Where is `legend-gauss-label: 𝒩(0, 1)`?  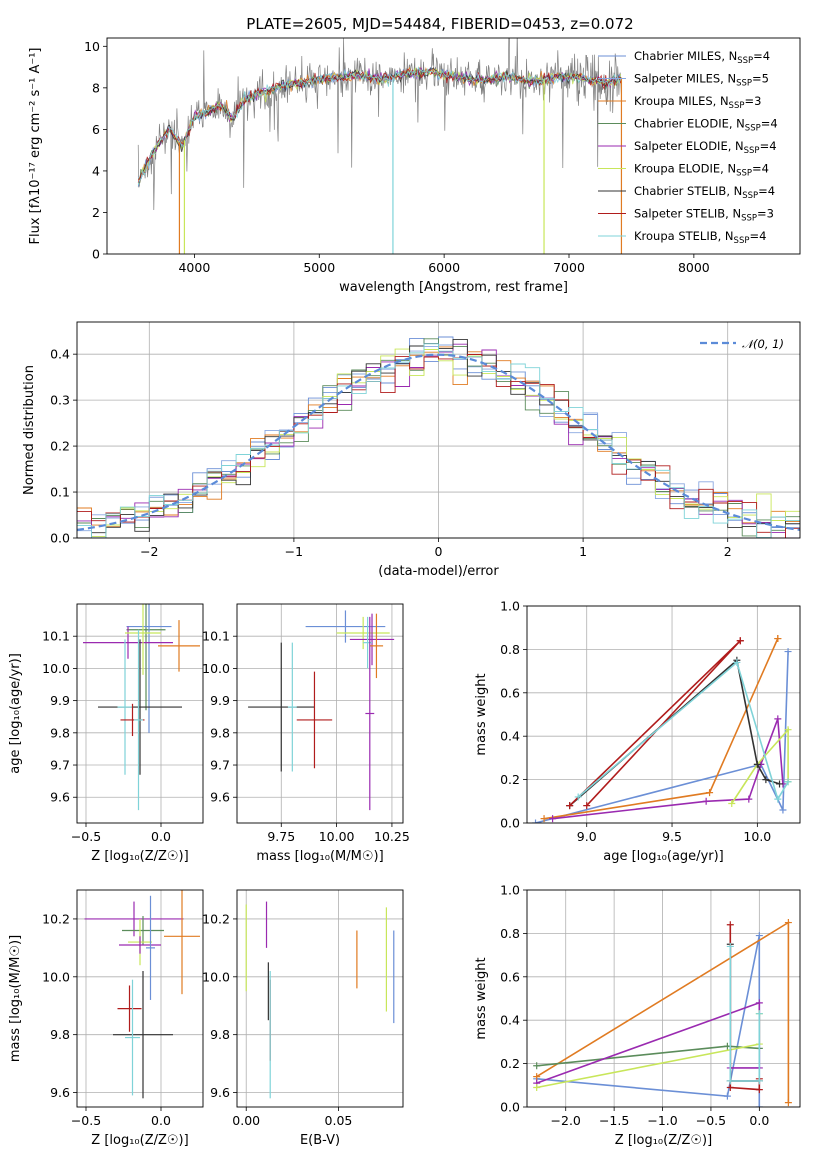 legend-gauss-label: 𝒩(0, 1) is located at coordinates (763, 344).